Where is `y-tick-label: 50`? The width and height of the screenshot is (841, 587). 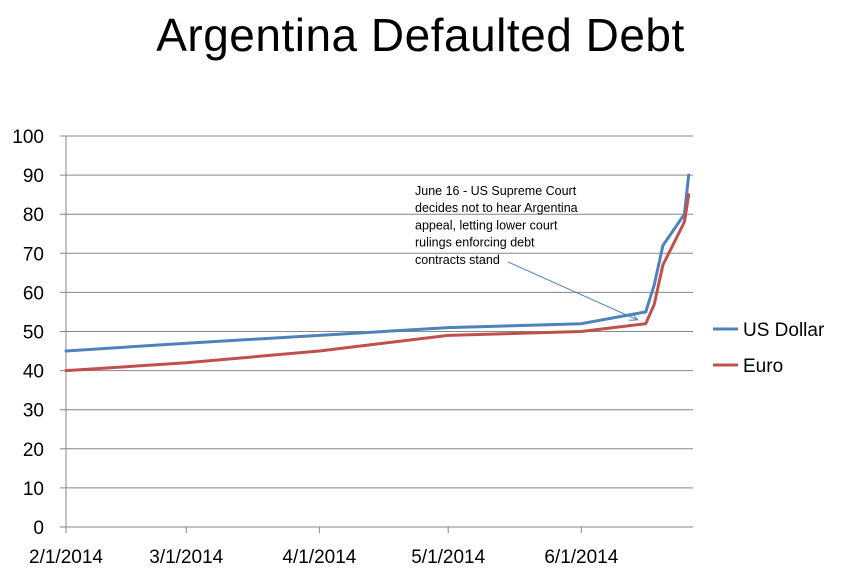
y-tick-label: 50 is located at coordinates (33, 333).